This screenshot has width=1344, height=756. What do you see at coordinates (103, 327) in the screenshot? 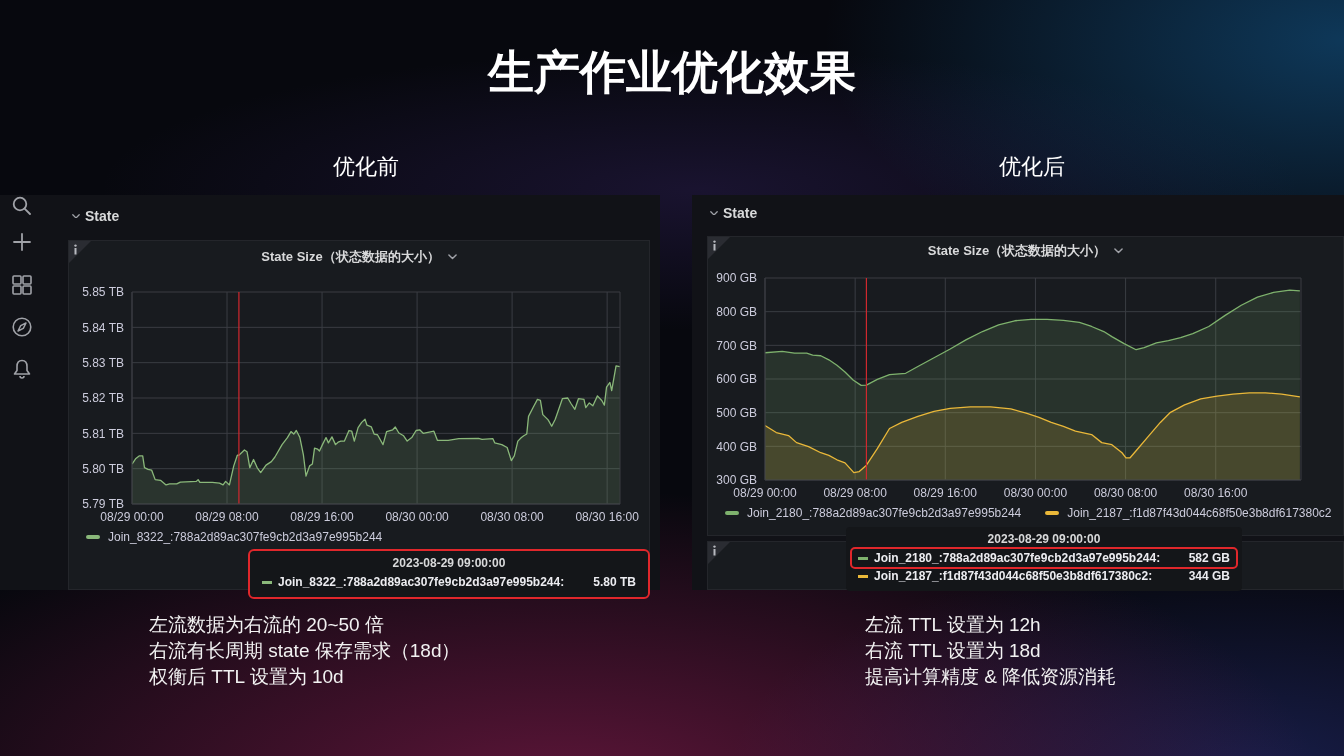
I see `y-tick-label: 5.84 TB` at bounding box center [103, 327].